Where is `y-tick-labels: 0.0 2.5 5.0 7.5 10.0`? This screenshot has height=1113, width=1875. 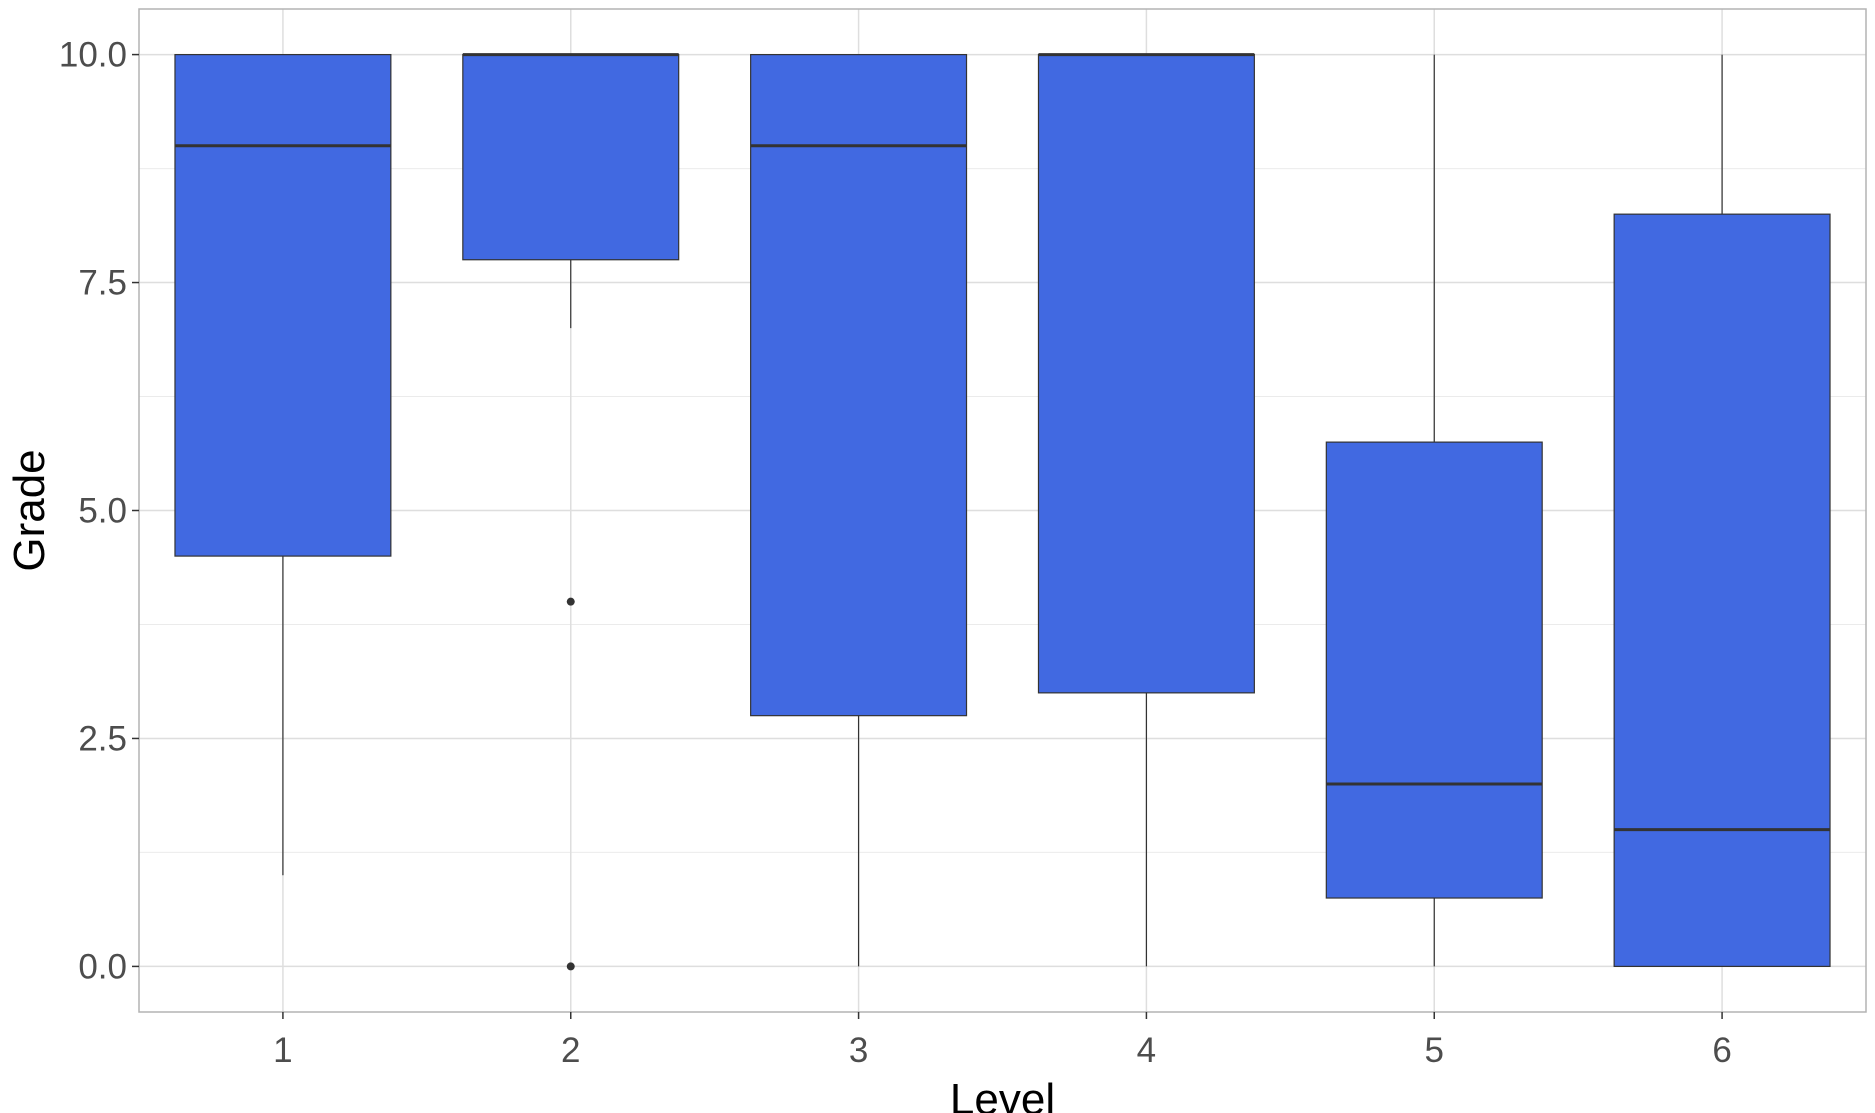 y-tick-labels: 0.0 2.5 5.0 7.5 10.0 is located at coordinates (99, 511).